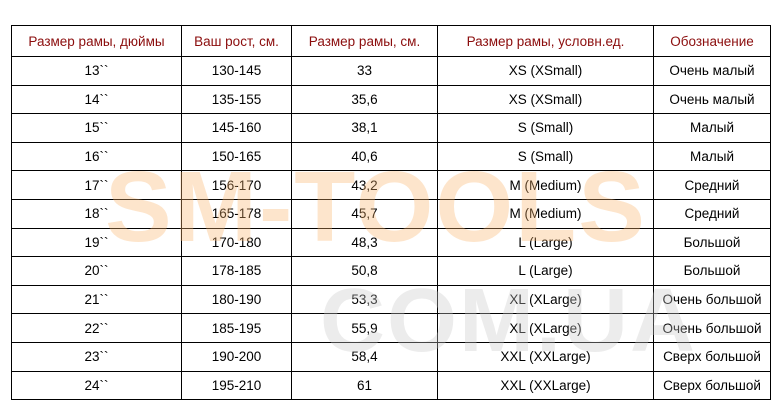 This screenshot has height=416, width=780. What do you see at coordinates (96, 213) in the screenshot?
I see `table-cell: 18``` at bounding box center [96, 213].